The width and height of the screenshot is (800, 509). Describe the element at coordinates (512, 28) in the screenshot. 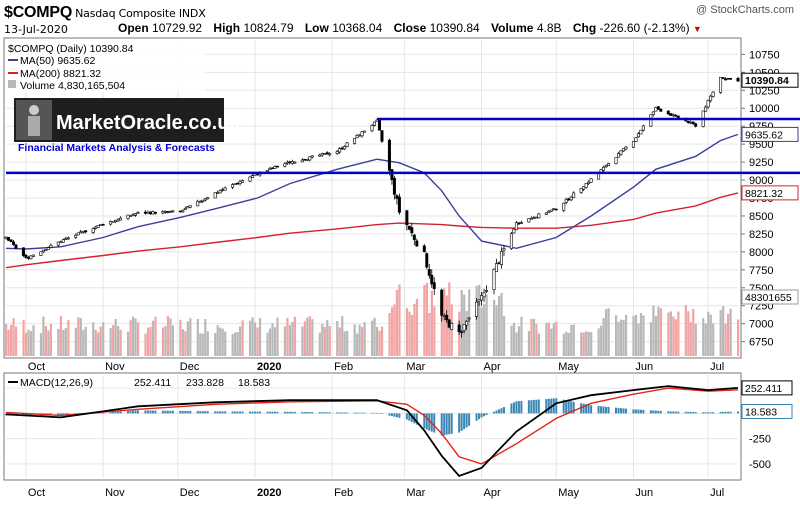

I see `volume-label: Volume` at that location.